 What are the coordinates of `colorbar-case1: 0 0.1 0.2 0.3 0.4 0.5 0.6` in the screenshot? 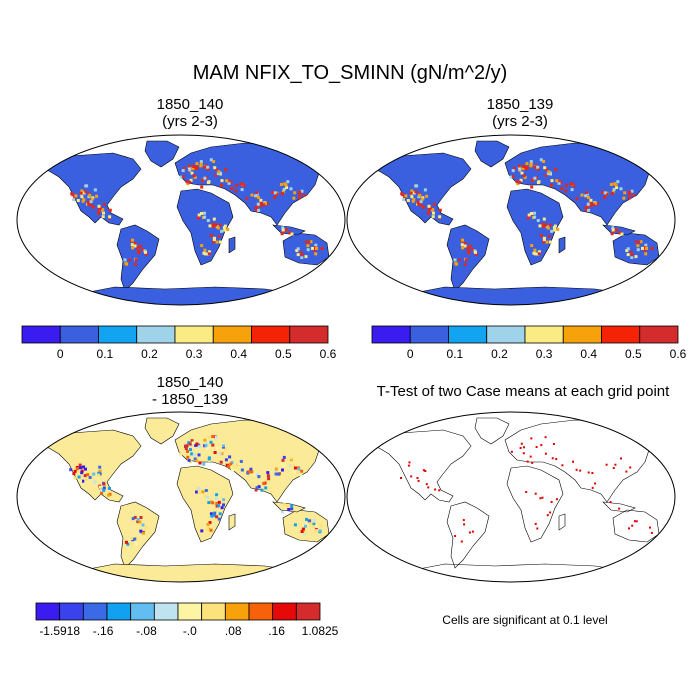 It's located at (179, 343).